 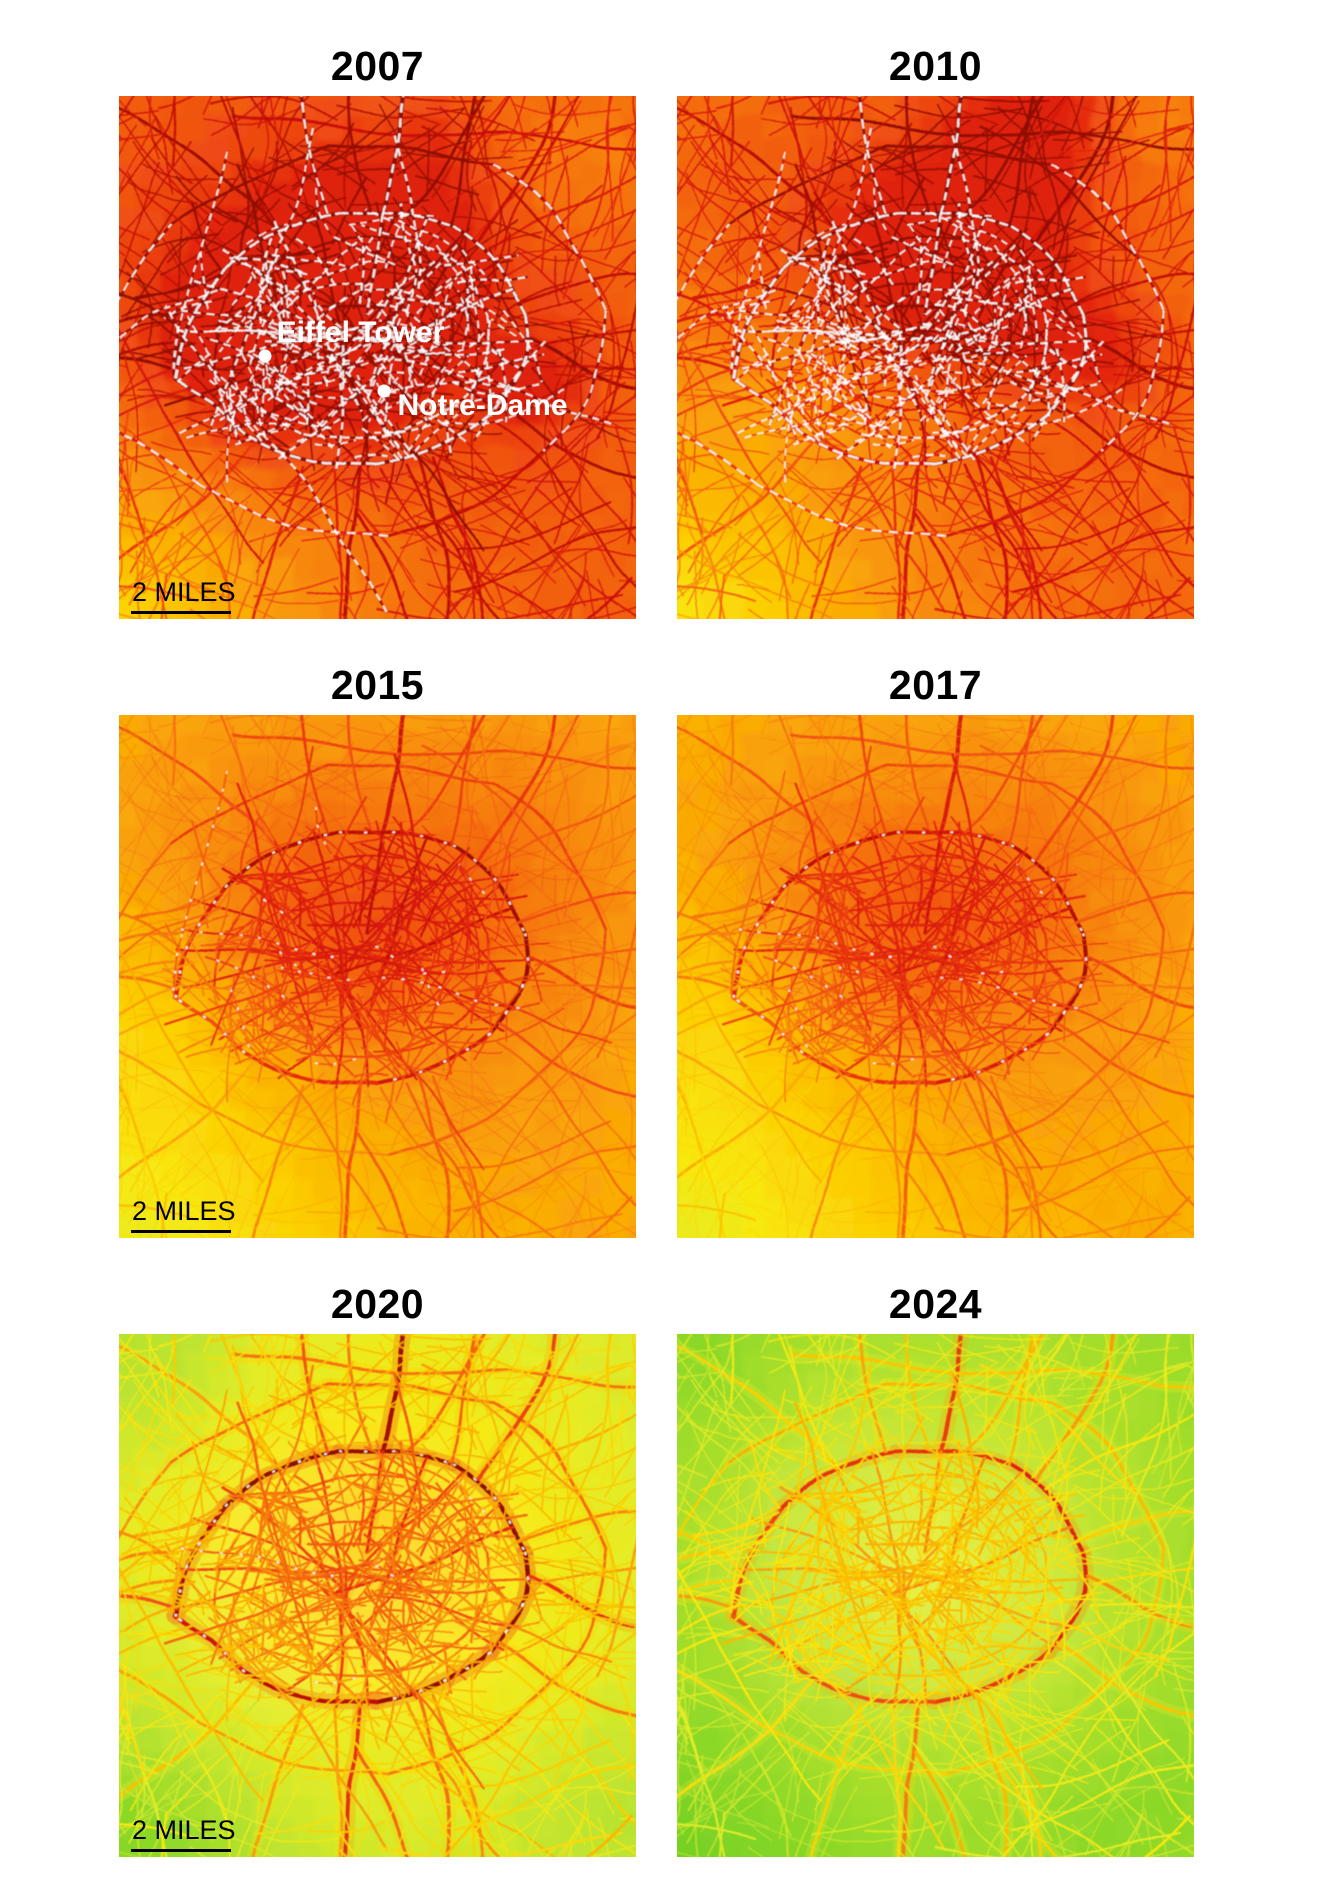 What do you see at coordinates (265, 356) in the screenshot?
I see `eiffel-tower-marker` at bounding box center [265, 356].